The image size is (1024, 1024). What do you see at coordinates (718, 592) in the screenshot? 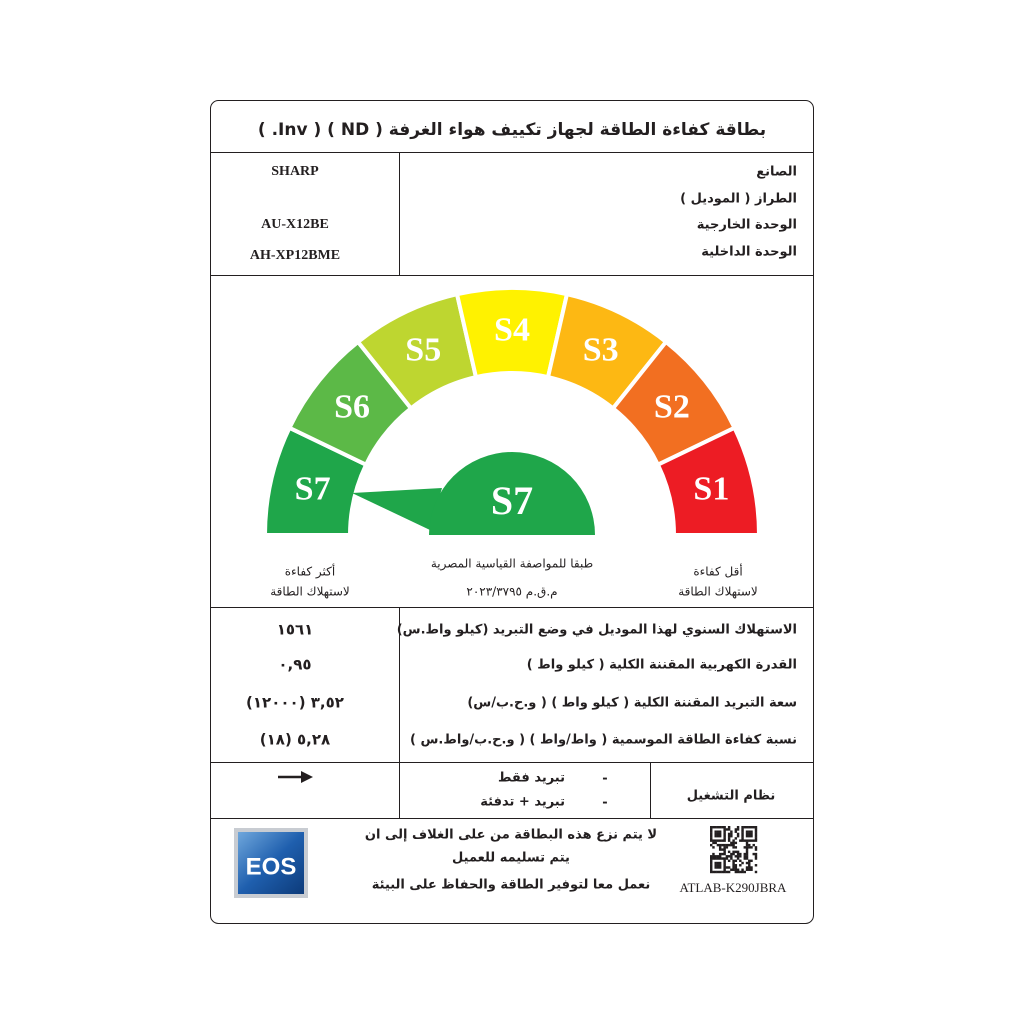
I see `scale-note: لاستهلاك الطاقة` at bounding box center [718, 592].